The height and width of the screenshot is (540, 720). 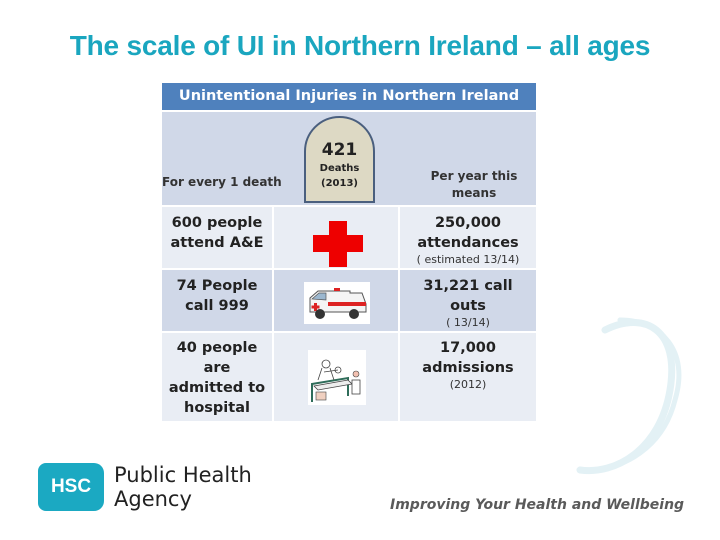 I want to click on row-right-value: attendances, so click(x=468, y=243).